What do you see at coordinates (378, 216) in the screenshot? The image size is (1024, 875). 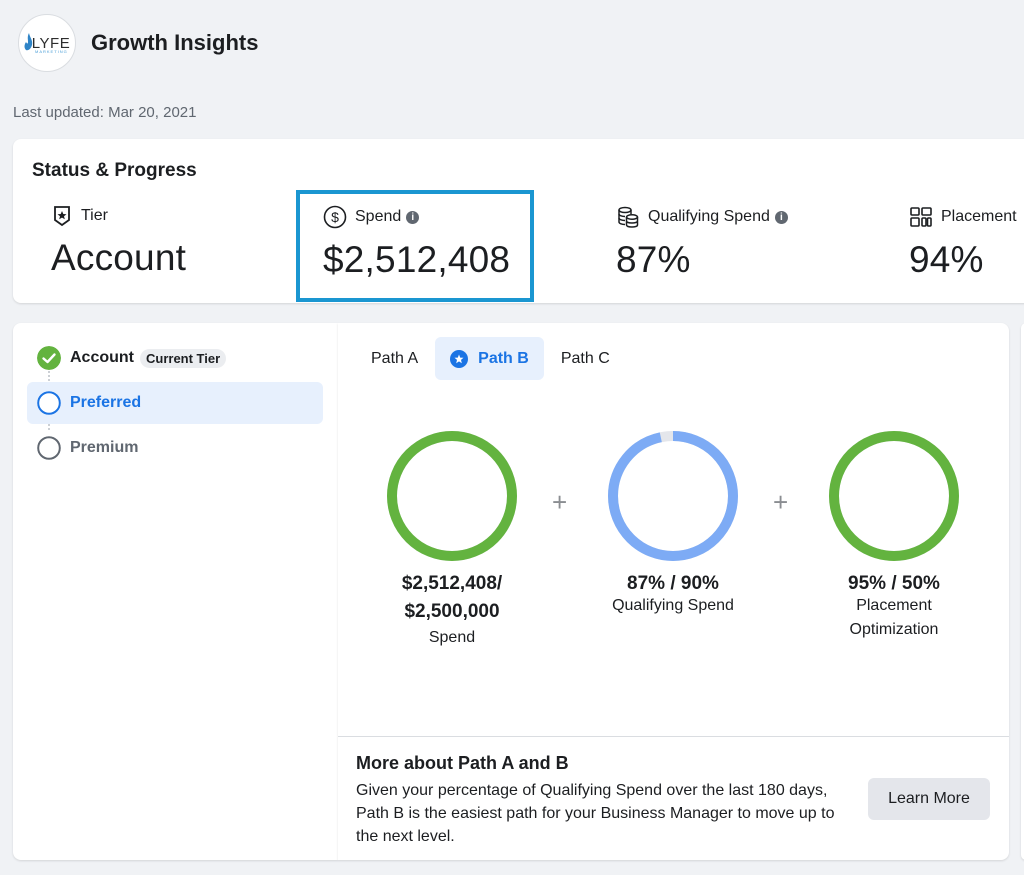 I see `metric-spend-label: Spend` at bounding box center [378, 216].